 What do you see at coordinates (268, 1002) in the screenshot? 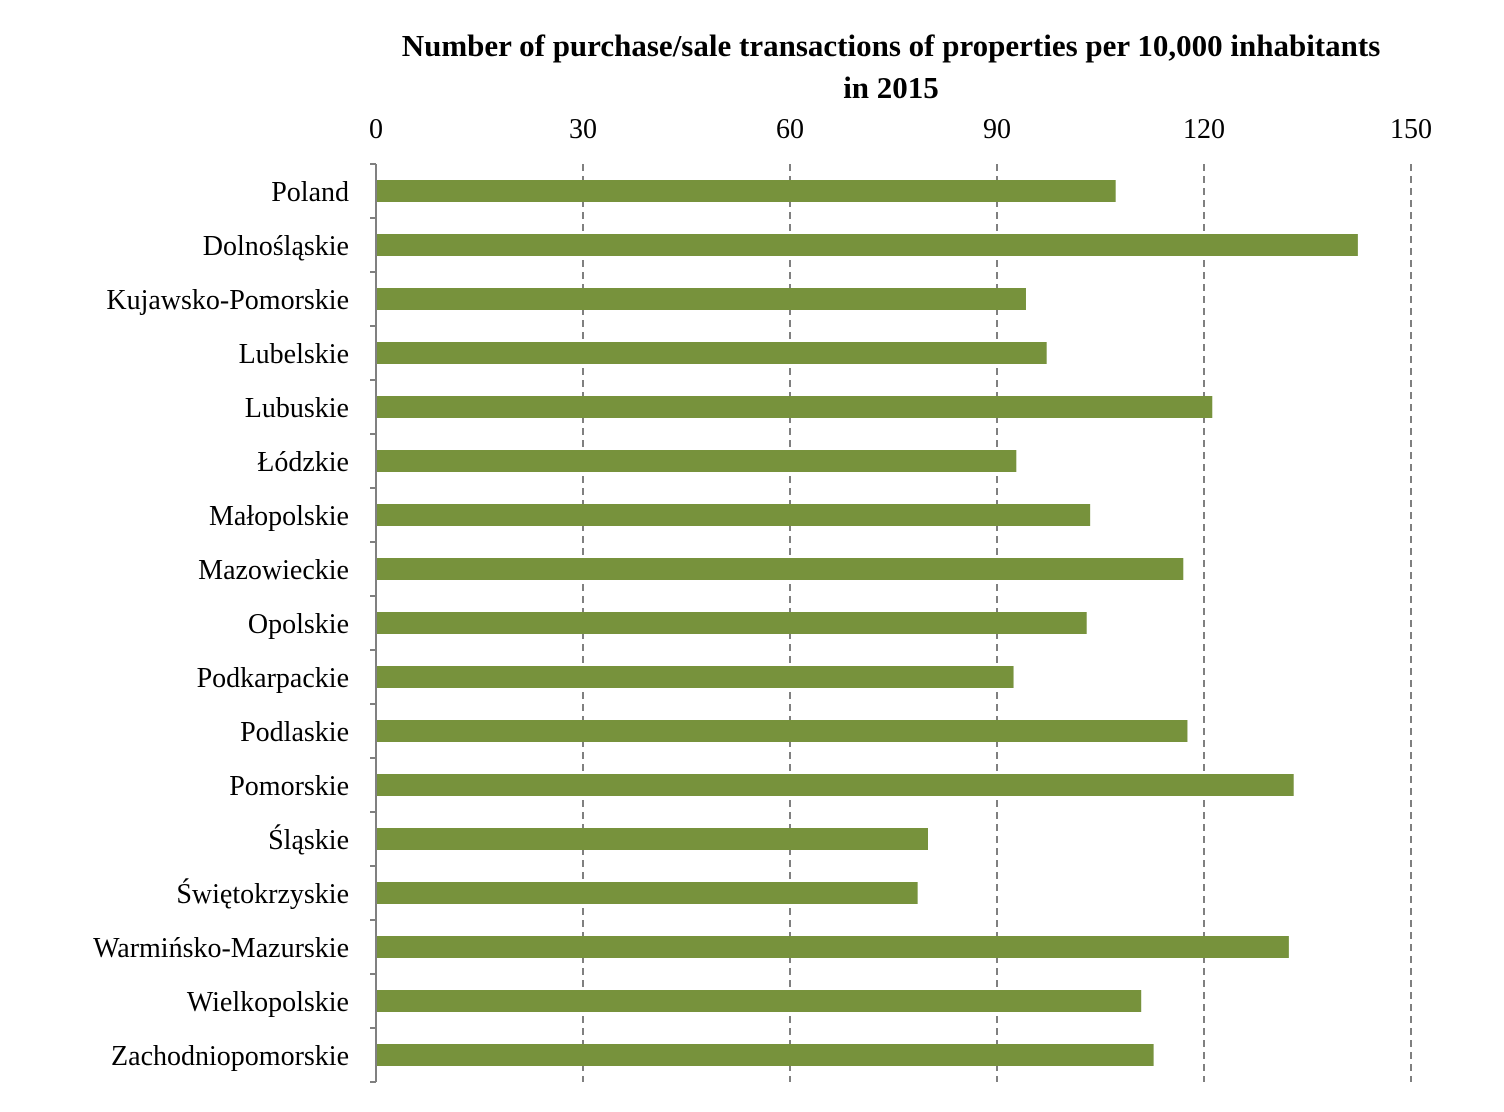
I see `category-label: Wielkopolskie` at bounding box center [268, 1002].